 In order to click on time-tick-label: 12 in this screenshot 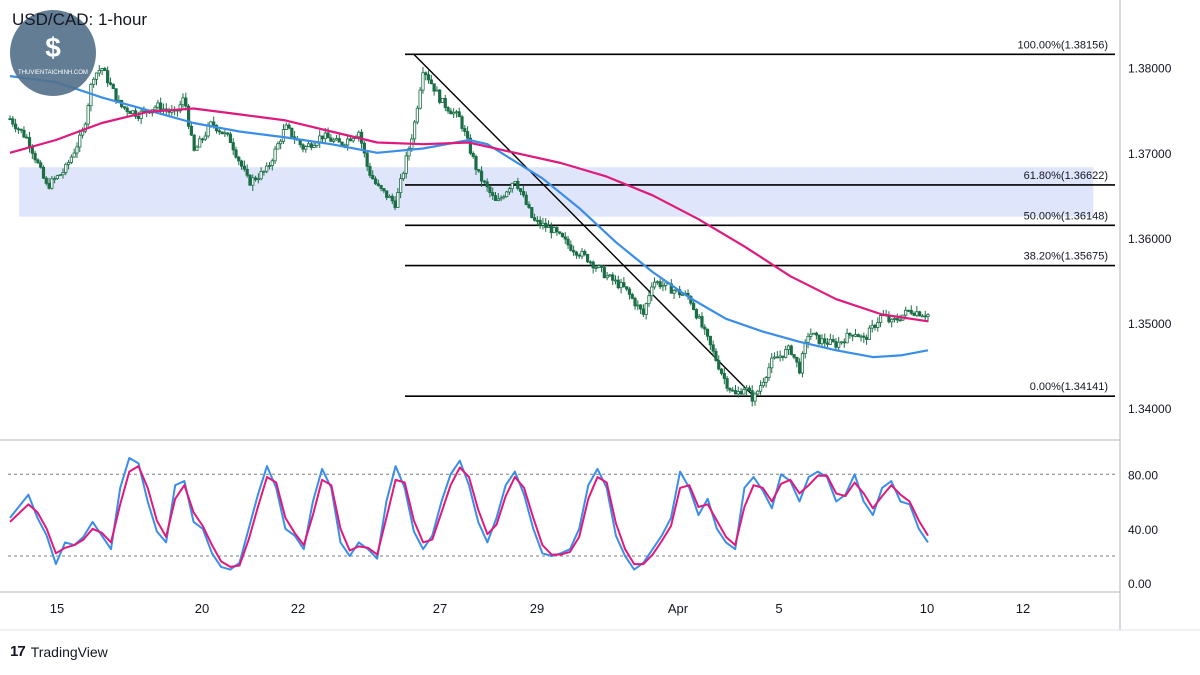, I will do `click(1023, 608)`.